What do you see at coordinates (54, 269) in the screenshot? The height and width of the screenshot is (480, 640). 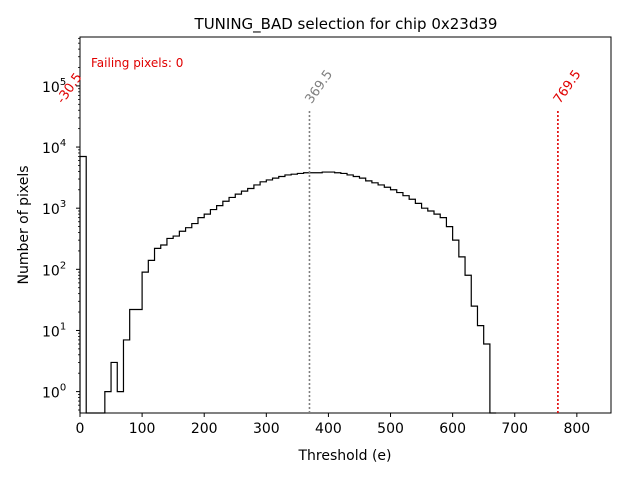 I see `y-tick-label: 10²` at bounding box center [54, 269].